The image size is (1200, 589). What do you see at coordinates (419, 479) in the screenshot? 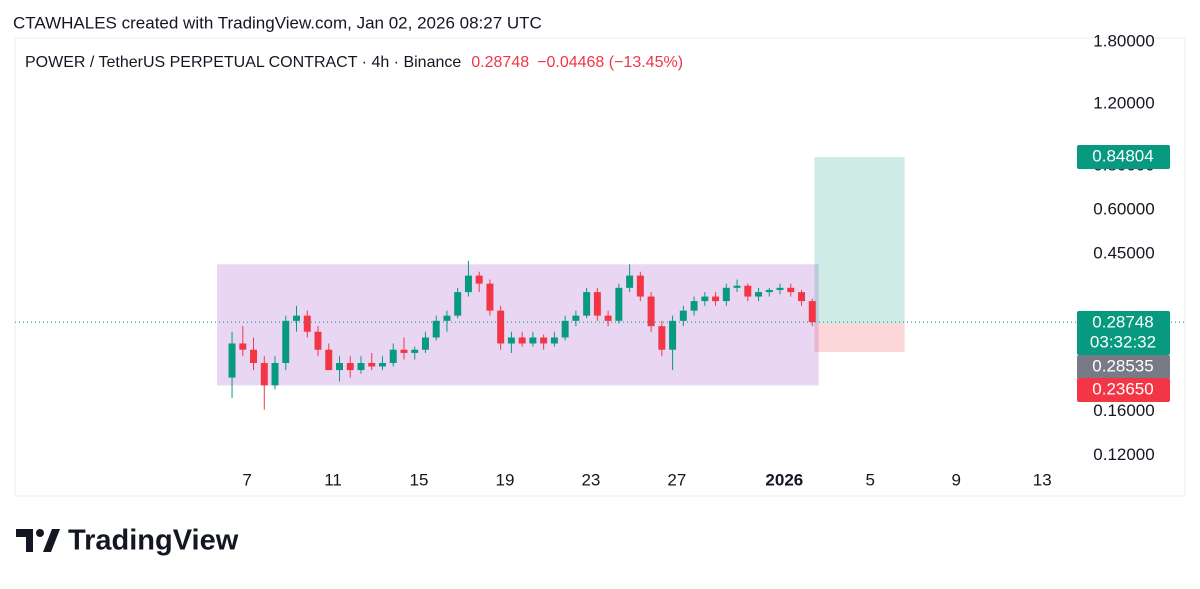
I see `x-tick-label: 15` at bounding box center [419, 479].